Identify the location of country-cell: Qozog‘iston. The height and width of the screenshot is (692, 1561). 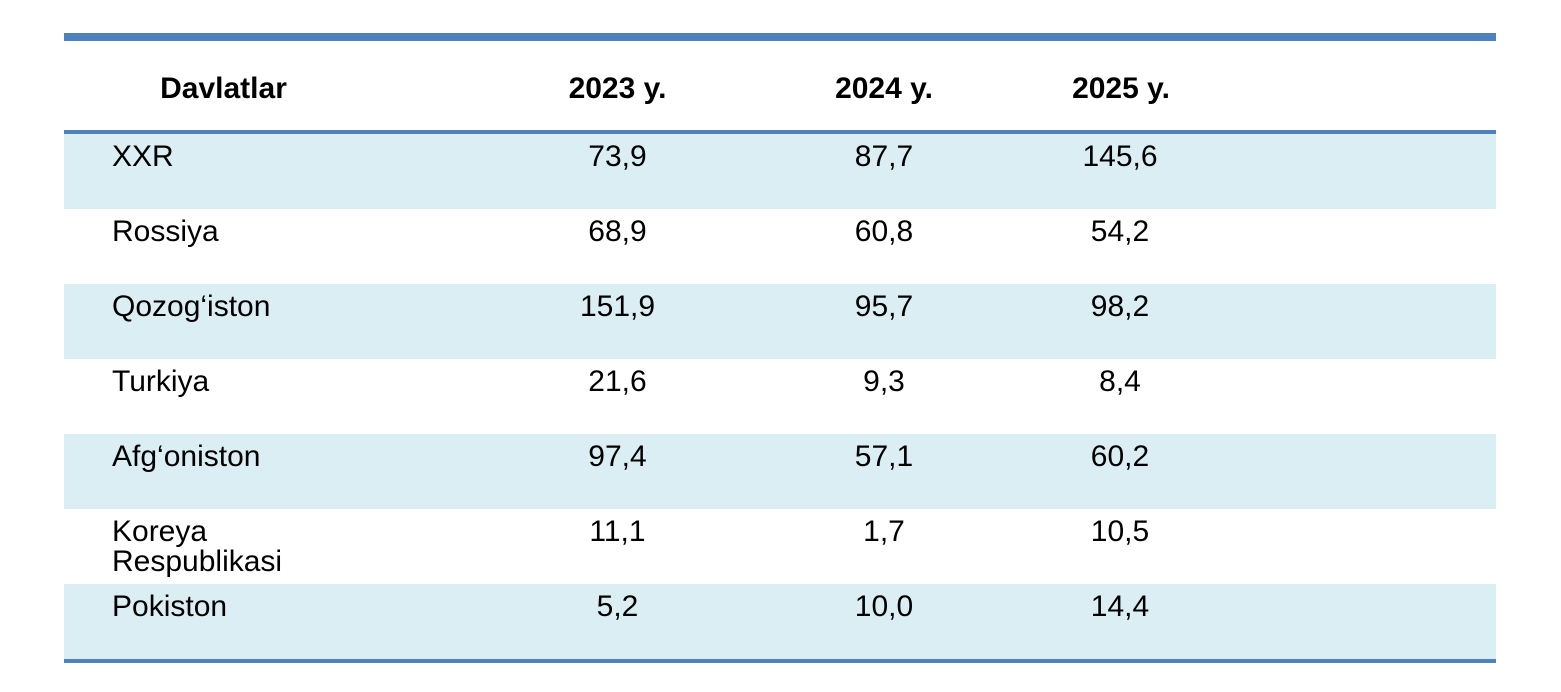
(223, 321).